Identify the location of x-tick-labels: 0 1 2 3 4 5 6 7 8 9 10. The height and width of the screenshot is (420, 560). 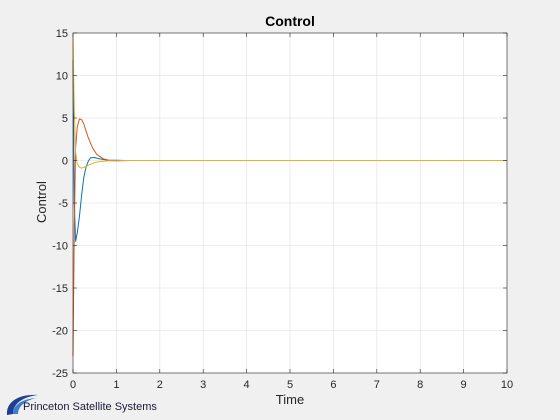
(291, 385).